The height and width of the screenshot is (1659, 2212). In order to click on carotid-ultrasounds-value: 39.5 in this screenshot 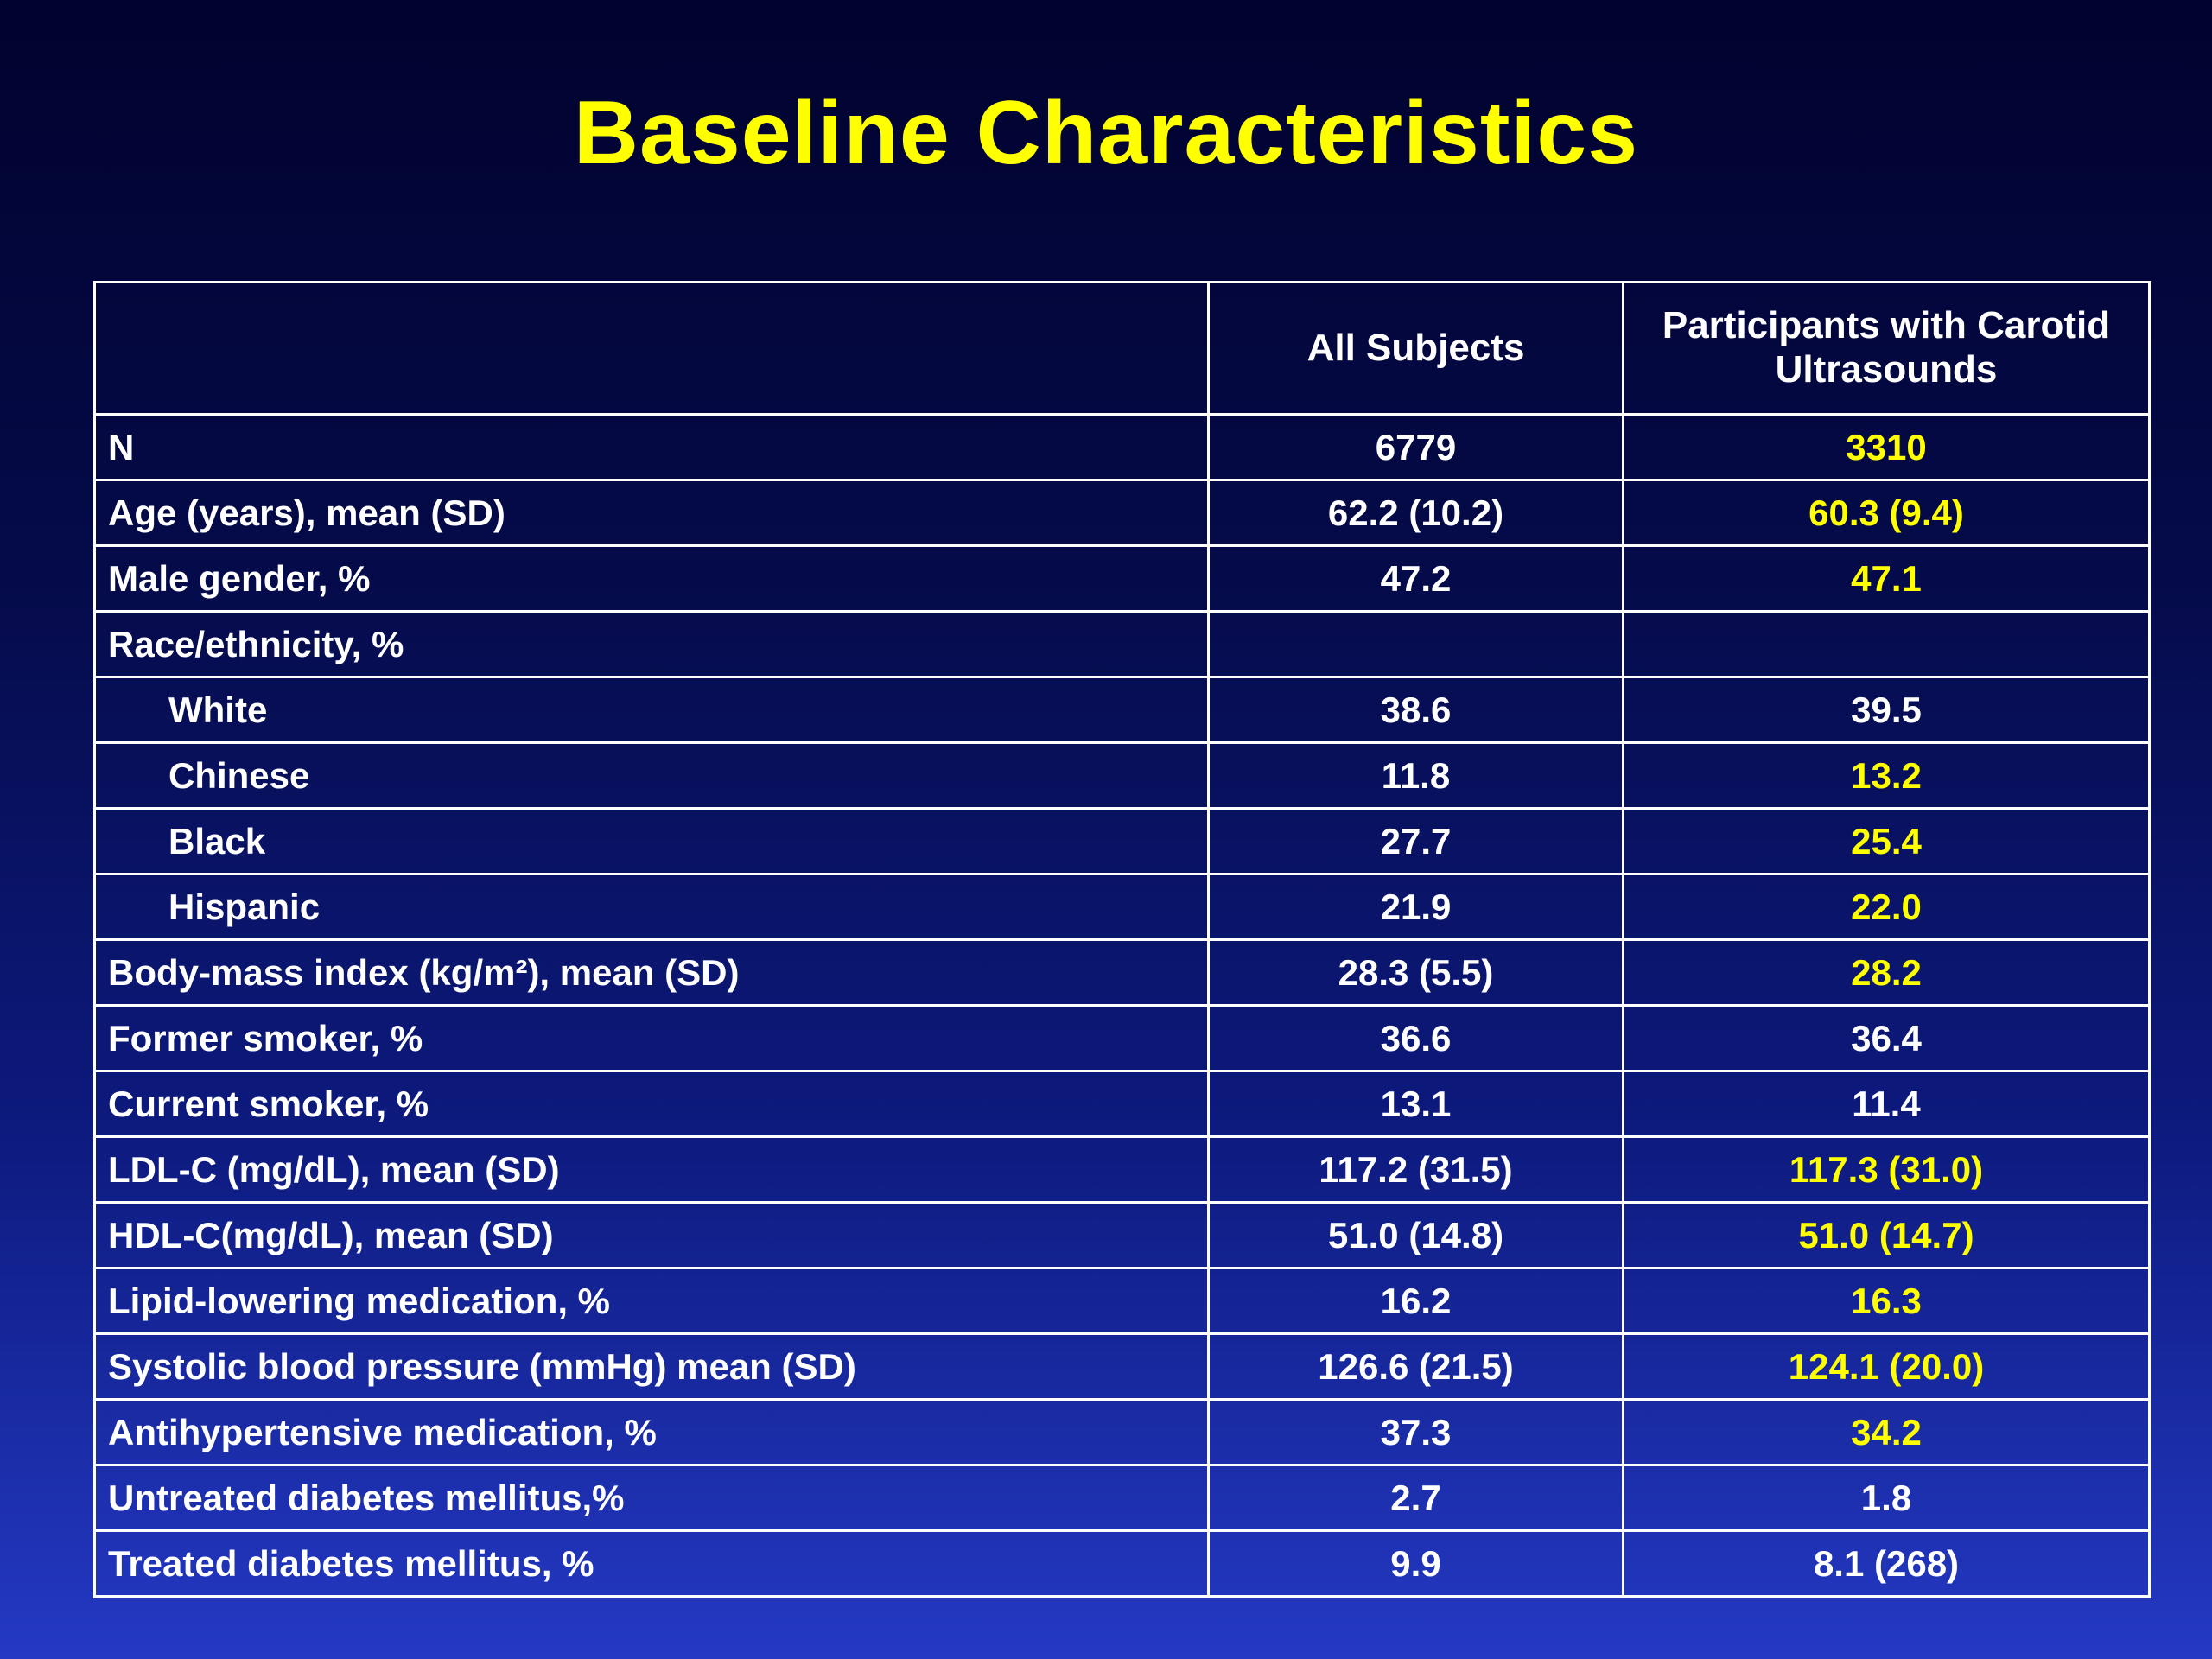, I will do `click(1886, 710)`.